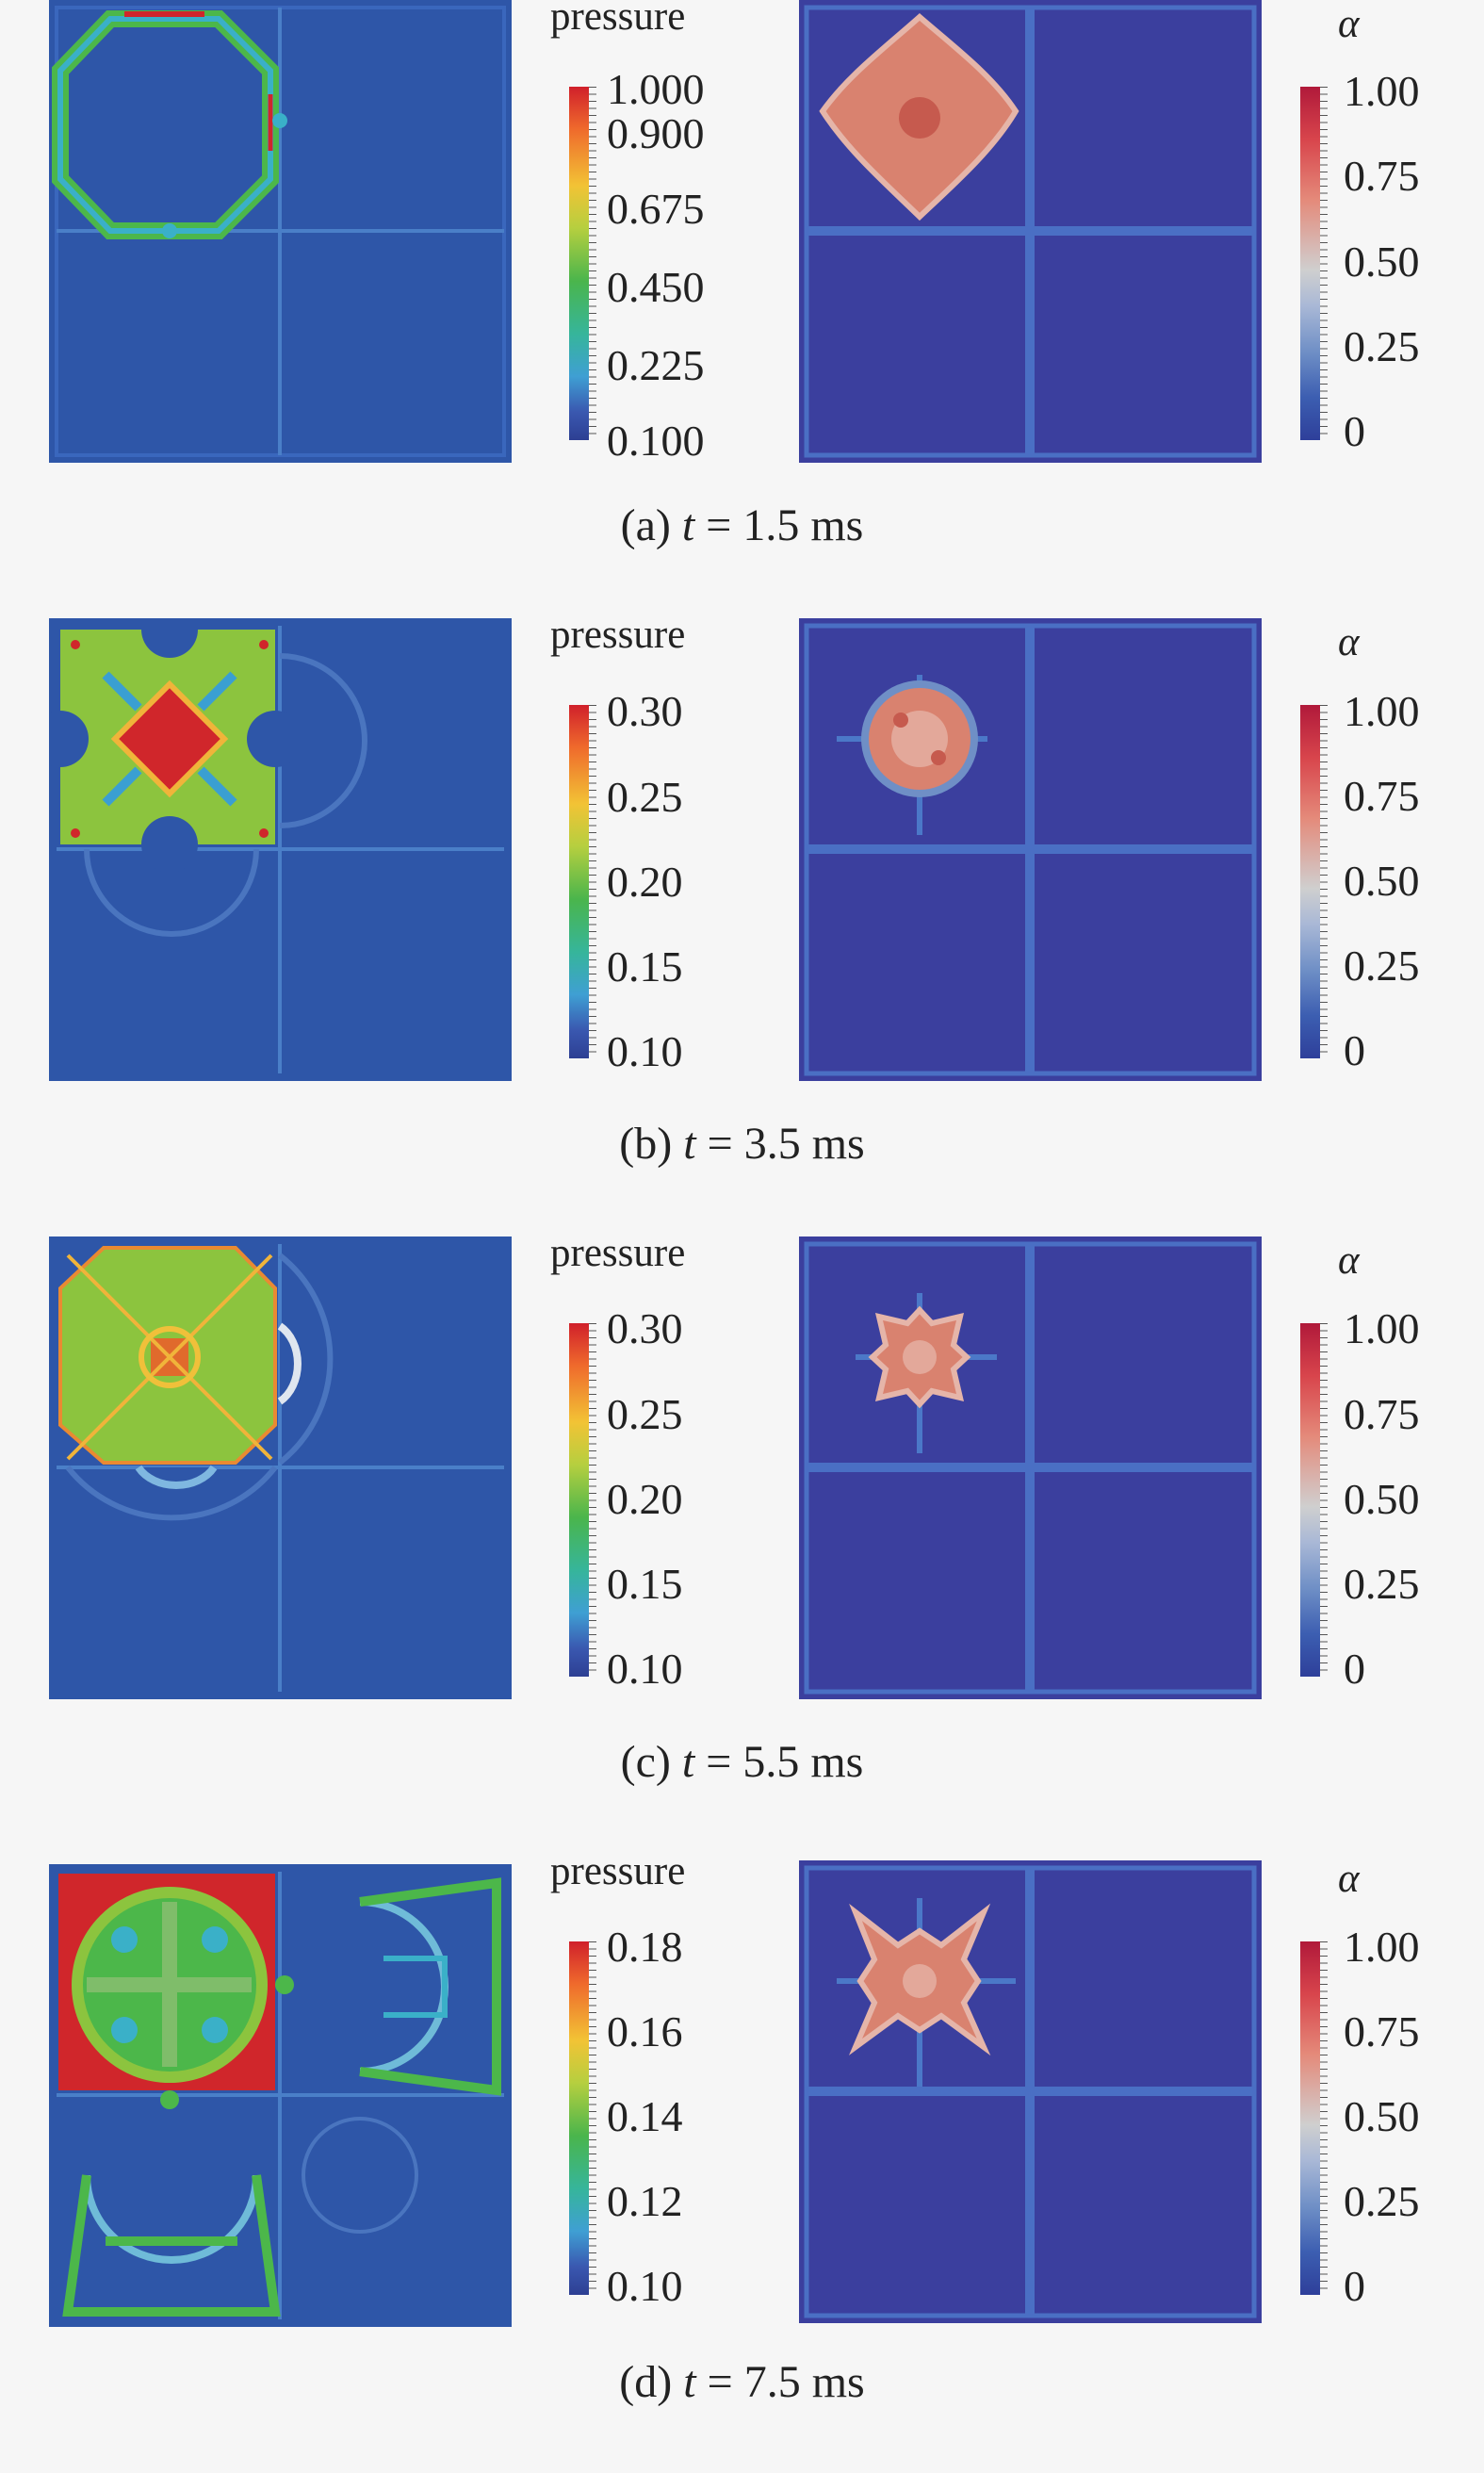 This screenshot has width=1484, height=2473. I want to click on caption-value: 5.5, so click(771, 1762).